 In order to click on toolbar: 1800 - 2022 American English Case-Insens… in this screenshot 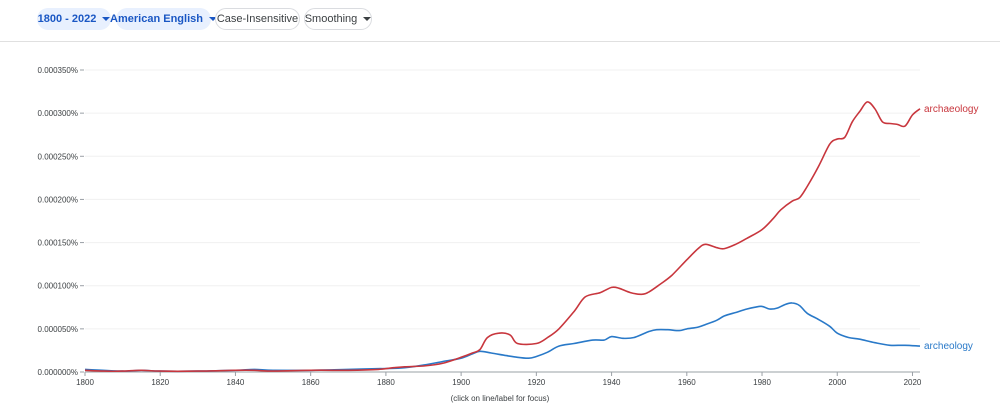, I will do `click(500, 21)`.